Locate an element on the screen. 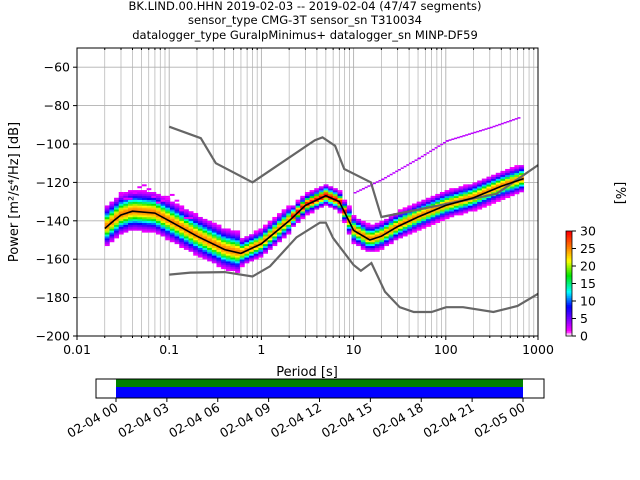 Image resolution: width=640 pixels, height=480 pixels. colorbar-segment is located at coordinates (569, 288).